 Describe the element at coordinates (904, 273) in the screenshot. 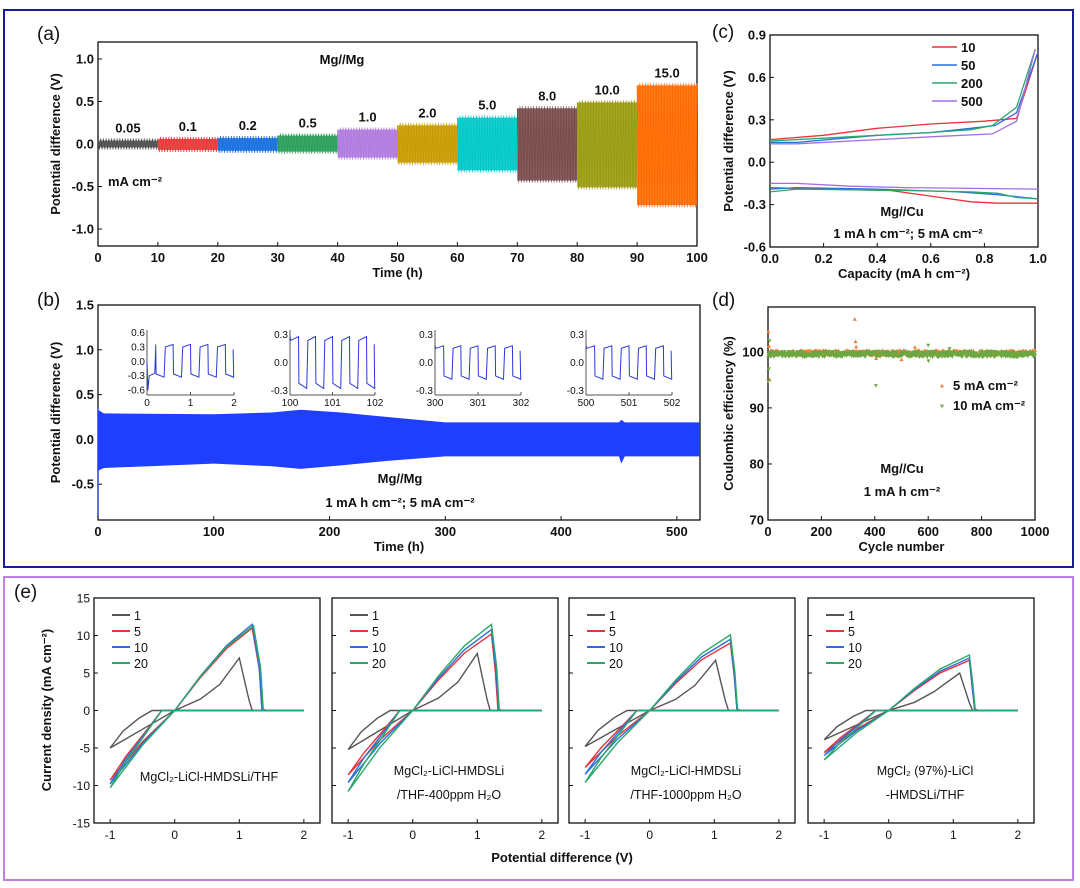

I see `x-axis-title: Capacity (mA h cm⁻²)` at that location.